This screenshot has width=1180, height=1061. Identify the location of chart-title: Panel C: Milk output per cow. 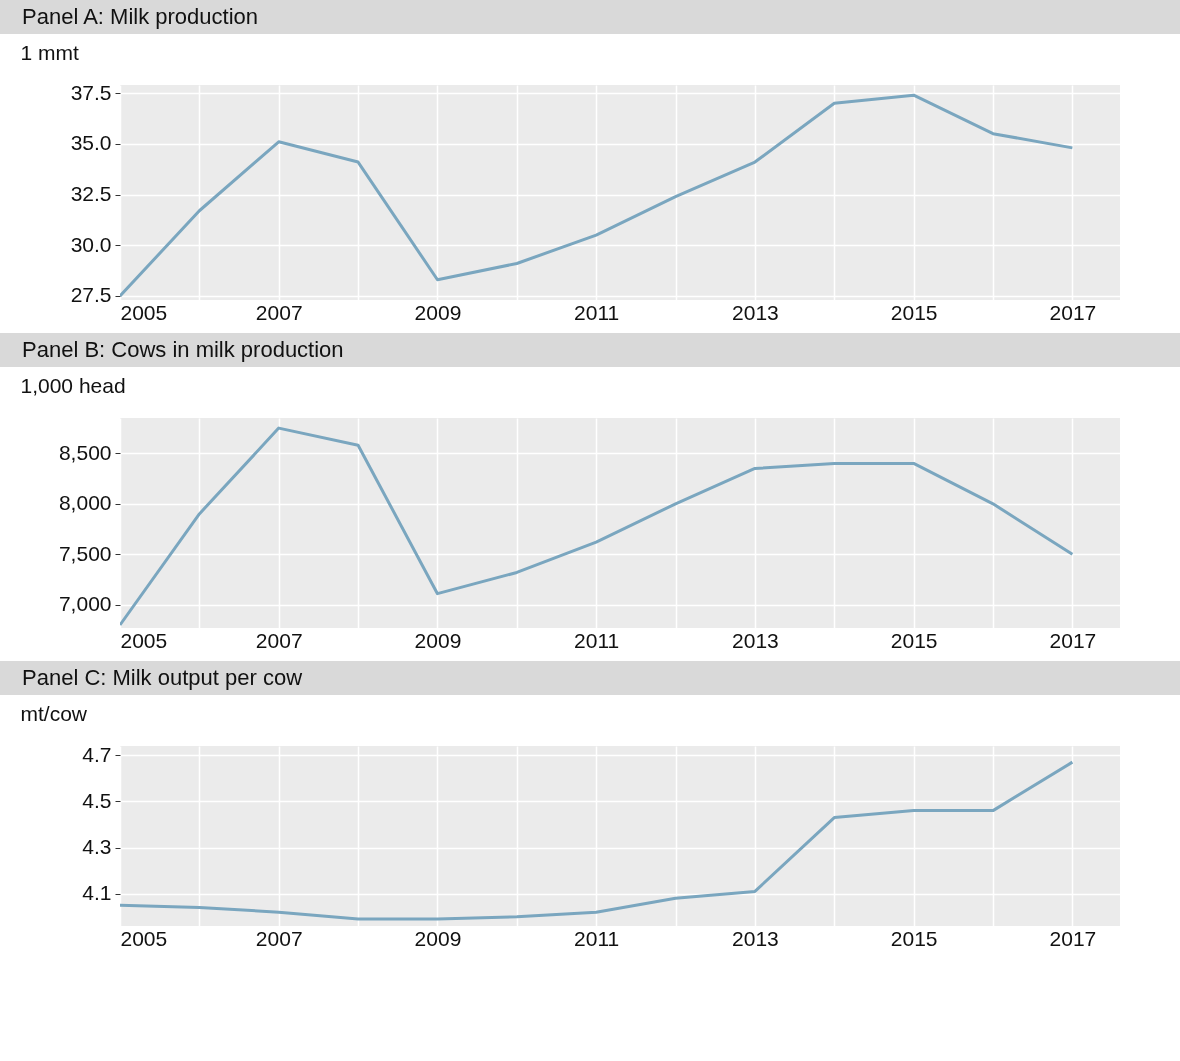
(590, 678).